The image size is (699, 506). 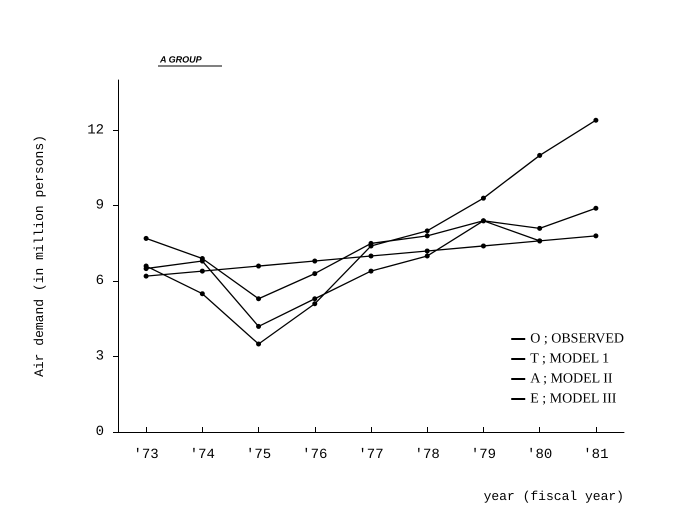 I want to click on y-axis-title: Air demand (in million persons), so click(x=39, y=256).